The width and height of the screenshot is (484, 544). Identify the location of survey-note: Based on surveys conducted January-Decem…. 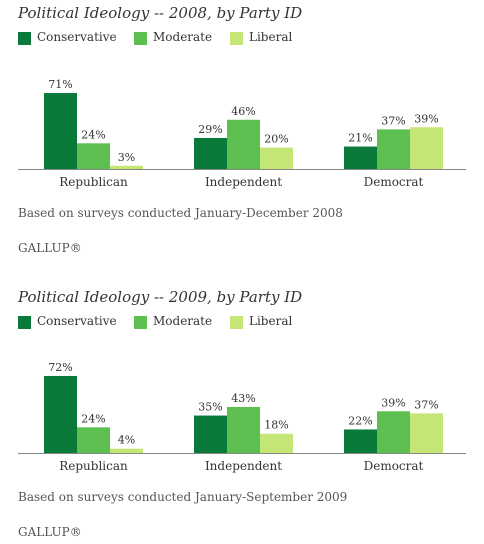
(180, 213).